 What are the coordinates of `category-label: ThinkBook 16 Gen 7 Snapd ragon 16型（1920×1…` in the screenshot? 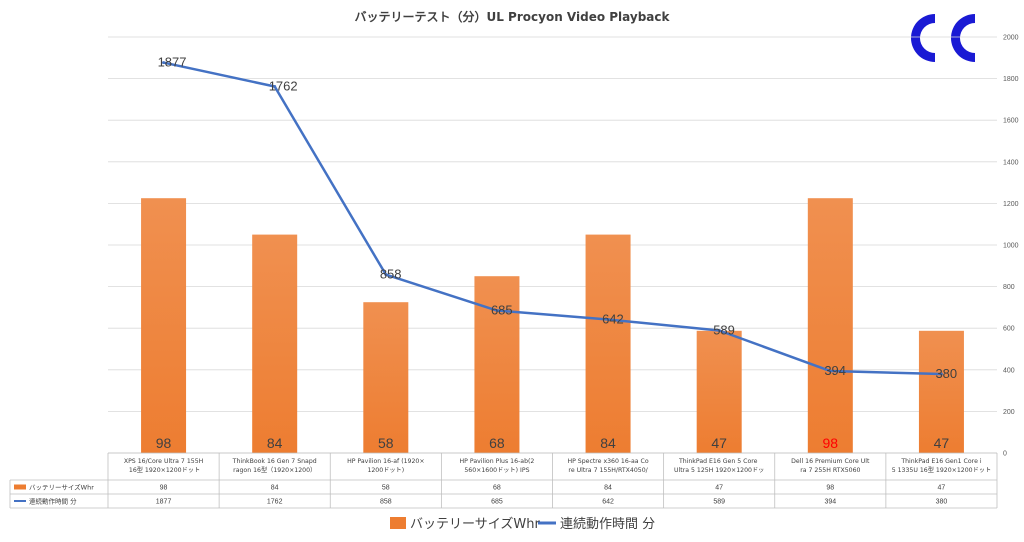 It's located at (274, 466).